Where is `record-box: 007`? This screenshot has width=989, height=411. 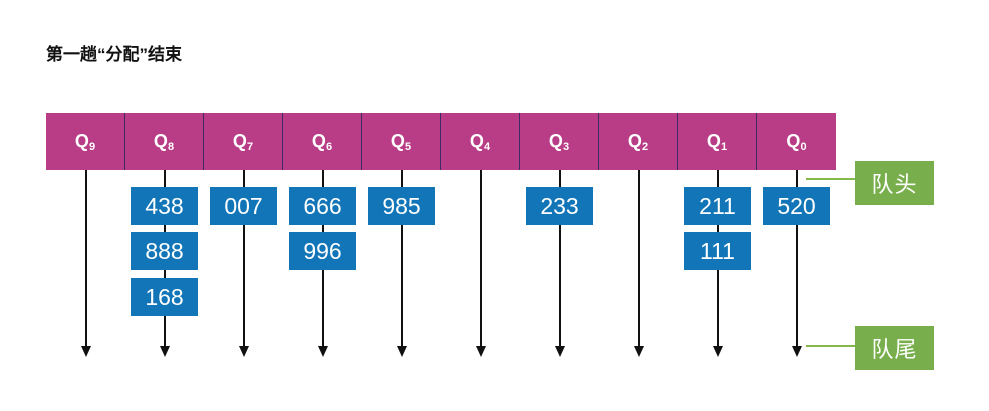
record-box: 007 is located at coordinates (243, 206).